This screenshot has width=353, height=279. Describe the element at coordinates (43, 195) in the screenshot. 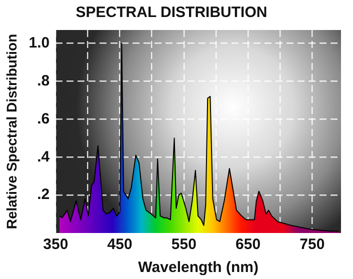

I see `y-tick-label: .2` at that location.